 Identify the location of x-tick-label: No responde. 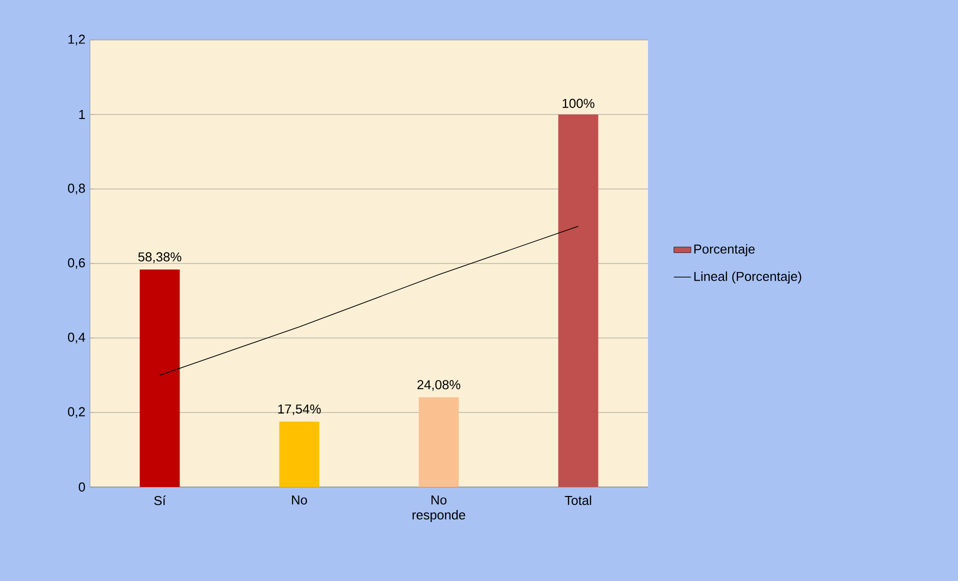
(439, 509).